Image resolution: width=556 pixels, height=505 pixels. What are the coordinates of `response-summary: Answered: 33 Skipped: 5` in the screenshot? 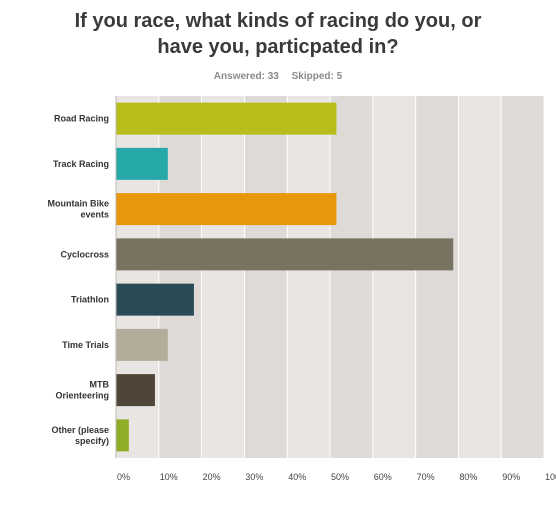 It's located at (278, 76).